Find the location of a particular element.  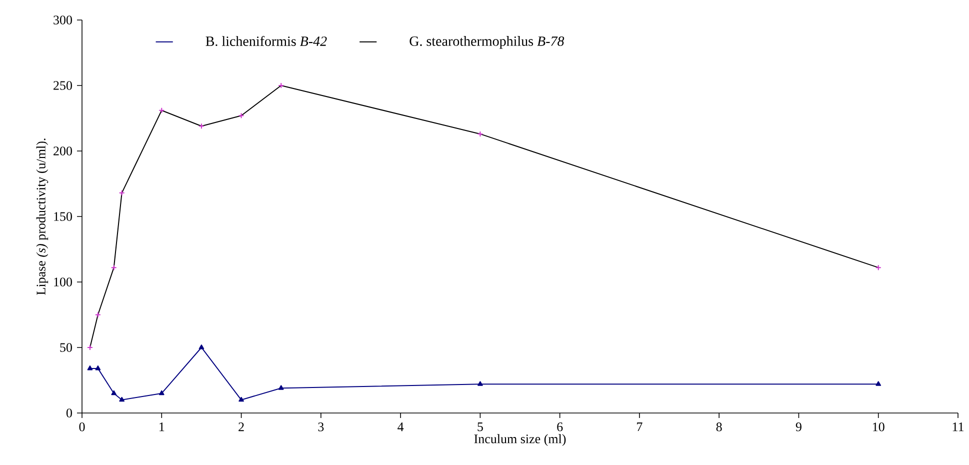

y-tick-label: 250 is located at coordinates (63, 85).